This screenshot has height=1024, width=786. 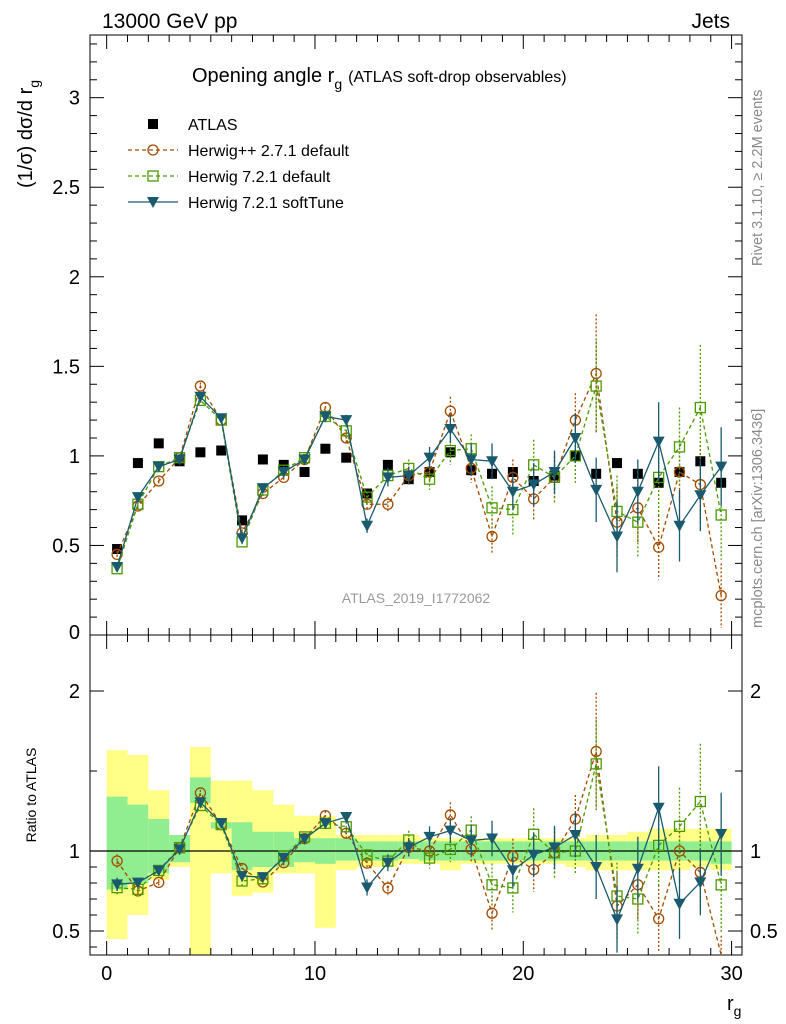 I want to click on chart-title-text: Opening angle r, so click(x=263, y=76).